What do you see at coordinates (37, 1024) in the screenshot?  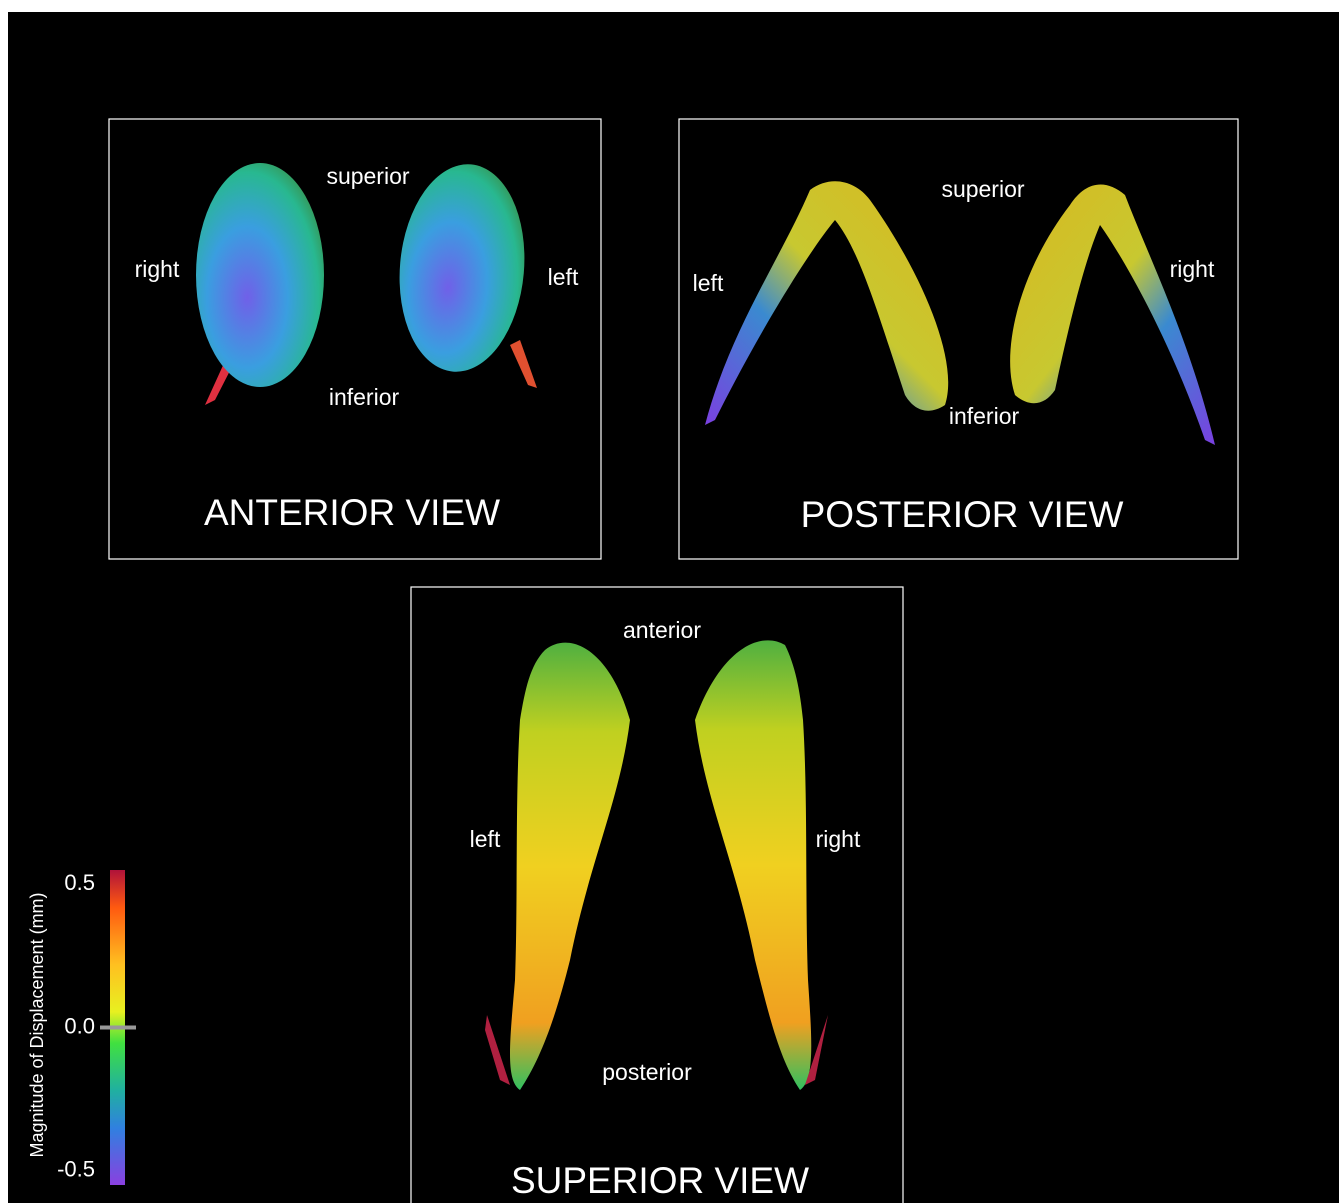 I see `colorbar-label: Magnitude of Displacement (mm)` at bounding box center [37, 1024].